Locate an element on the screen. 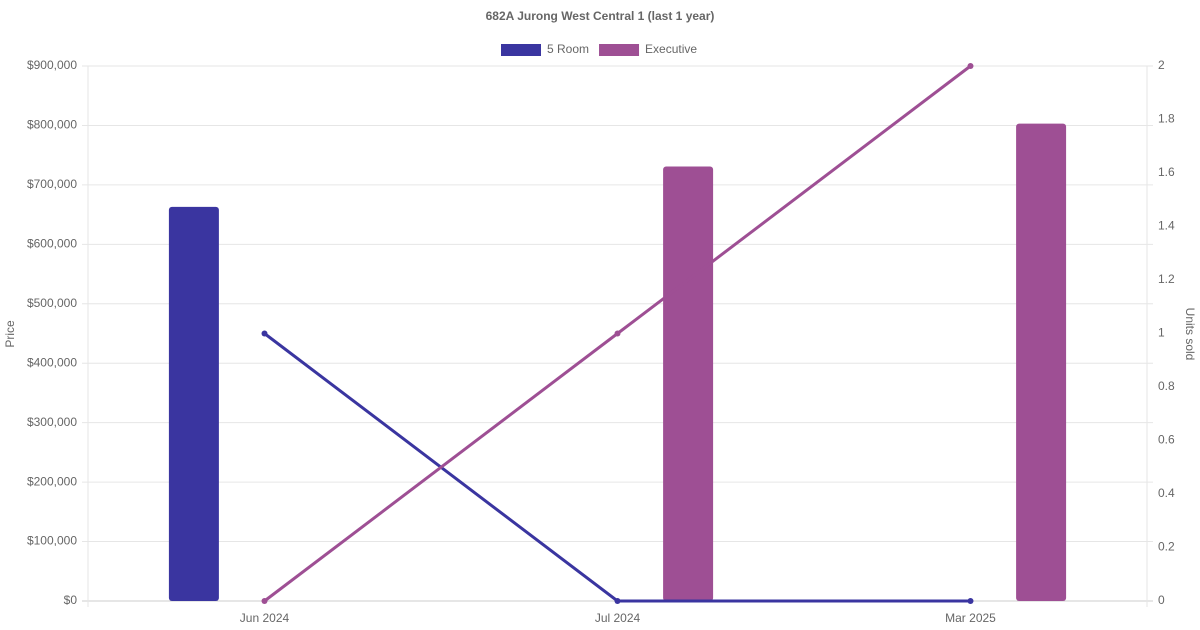 The image size is (1200, 630). y-tick-label: $800,000 is located at coordinates (52, 125).